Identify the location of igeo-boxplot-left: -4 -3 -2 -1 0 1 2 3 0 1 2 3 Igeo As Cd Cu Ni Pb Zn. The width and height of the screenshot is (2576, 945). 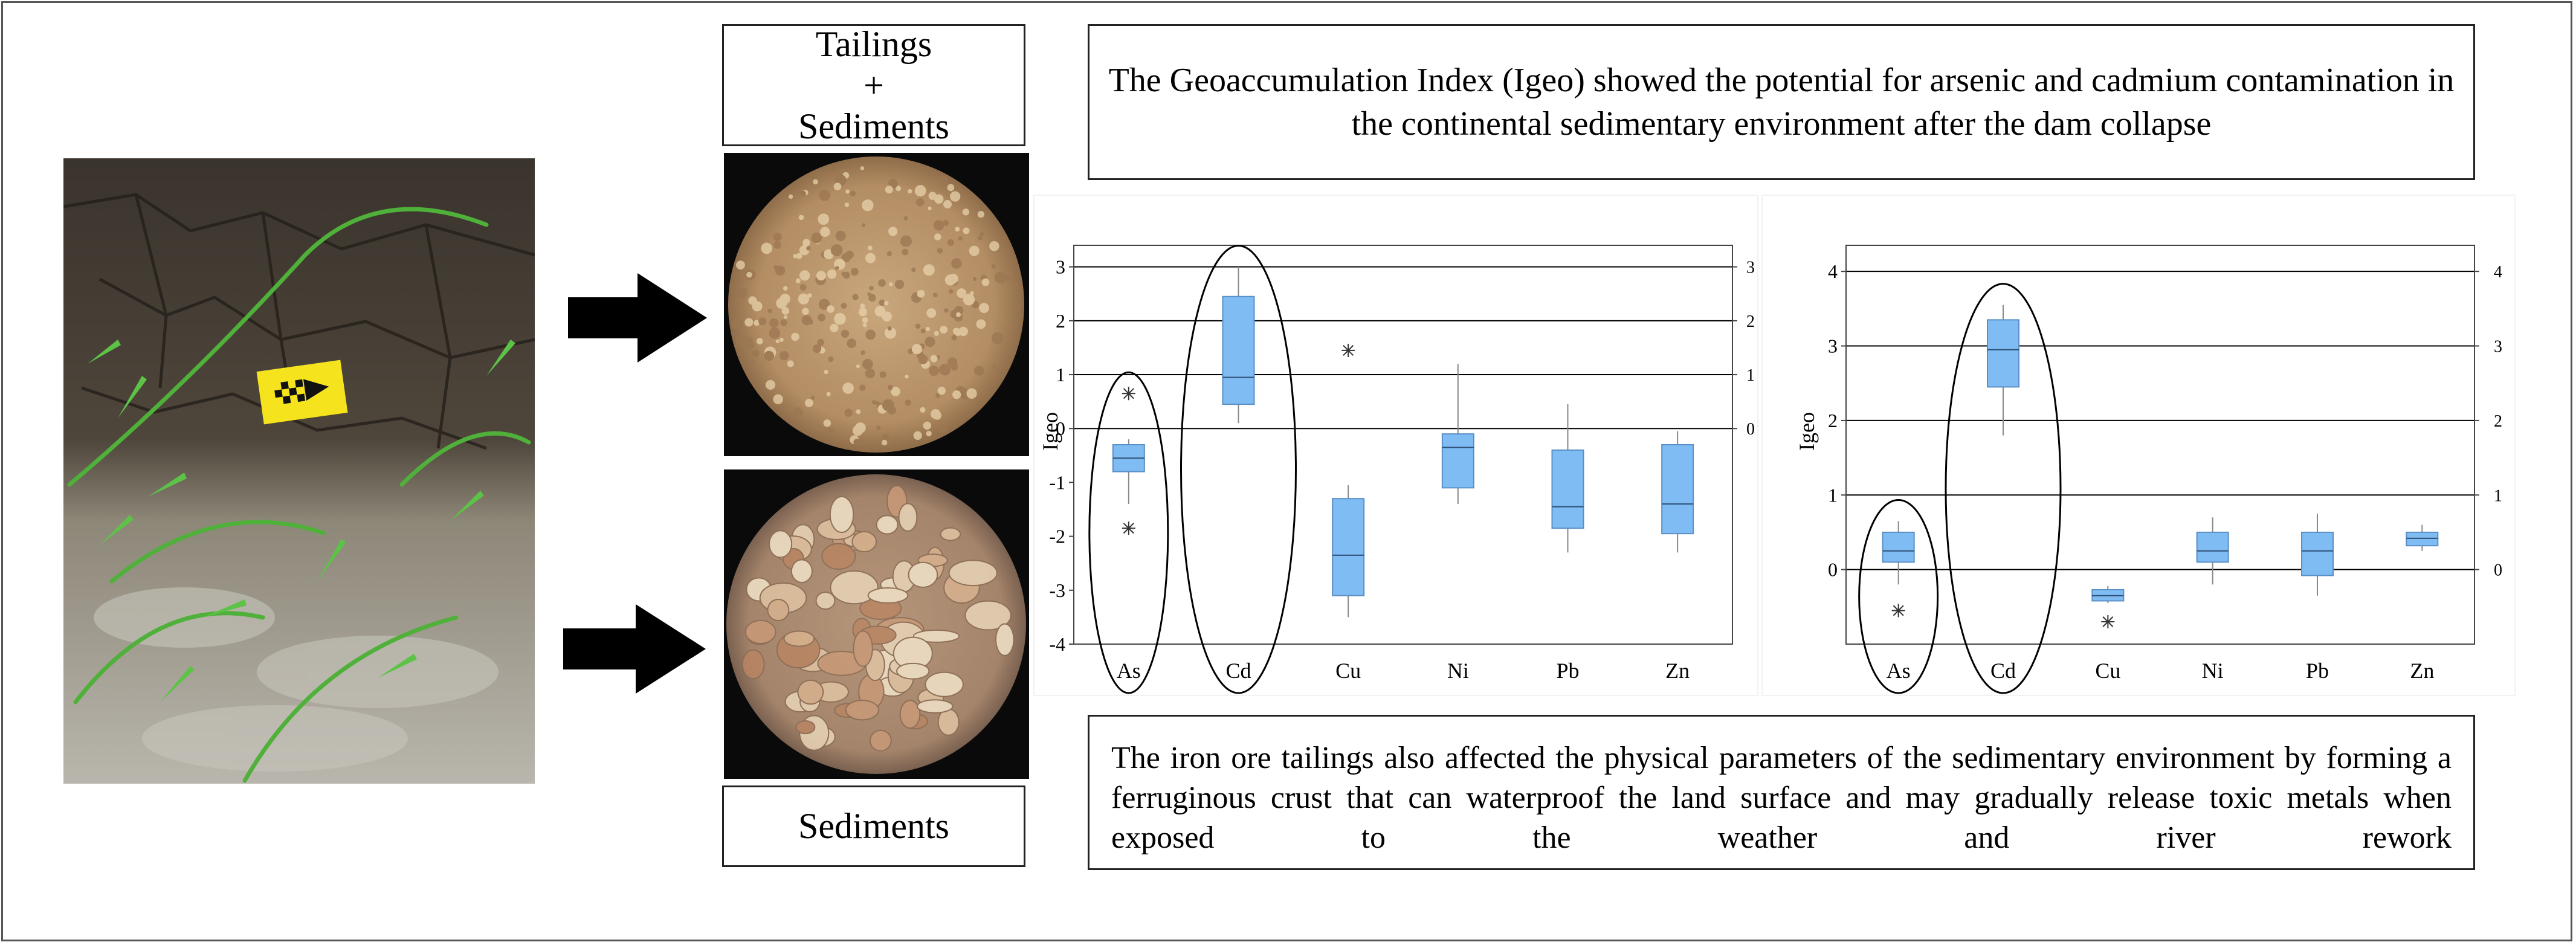
(1396, 470).